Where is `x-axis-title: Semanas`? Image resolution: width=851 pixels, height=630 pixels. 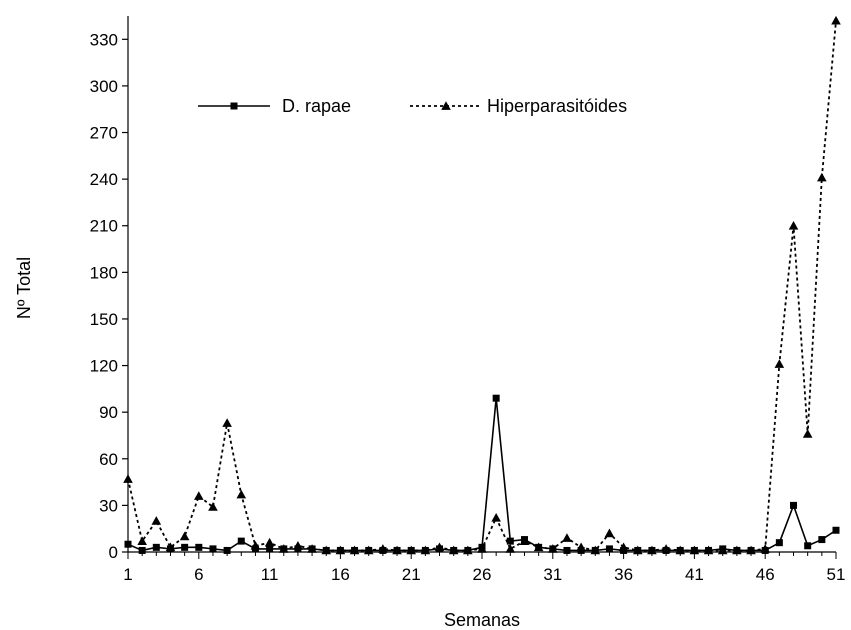 x-axis-title: Semanas is located at coordinates (482, 620).